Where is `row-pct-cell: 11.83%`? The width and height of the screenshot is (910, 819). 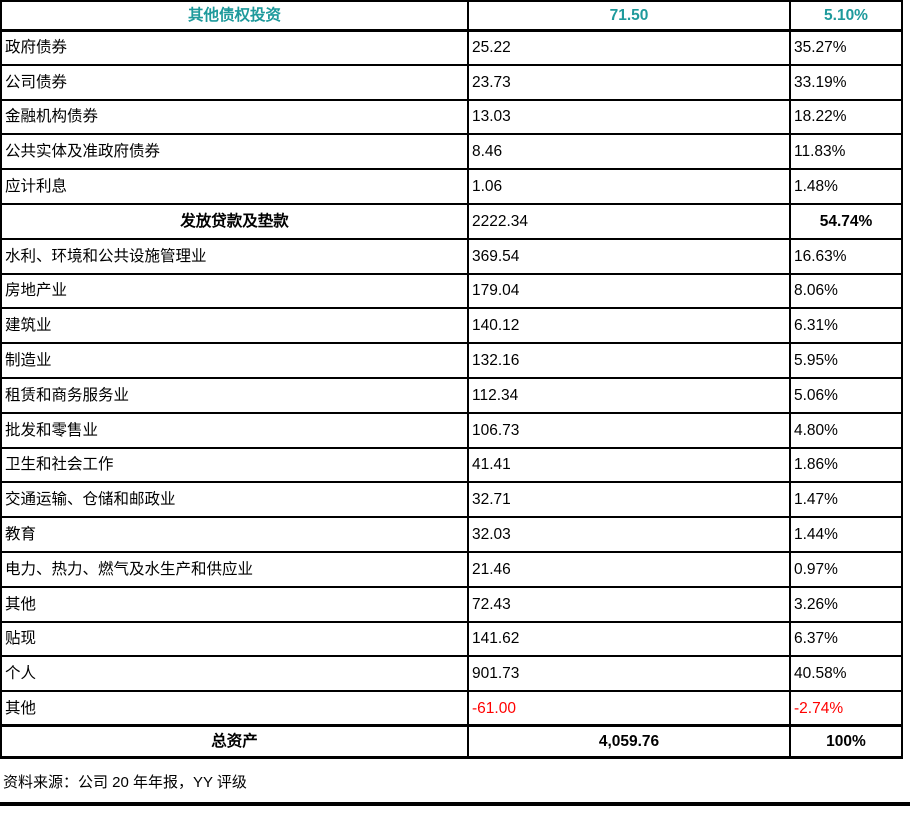
row-pct-cell: 11.83% is located at coordinates (846, 152).